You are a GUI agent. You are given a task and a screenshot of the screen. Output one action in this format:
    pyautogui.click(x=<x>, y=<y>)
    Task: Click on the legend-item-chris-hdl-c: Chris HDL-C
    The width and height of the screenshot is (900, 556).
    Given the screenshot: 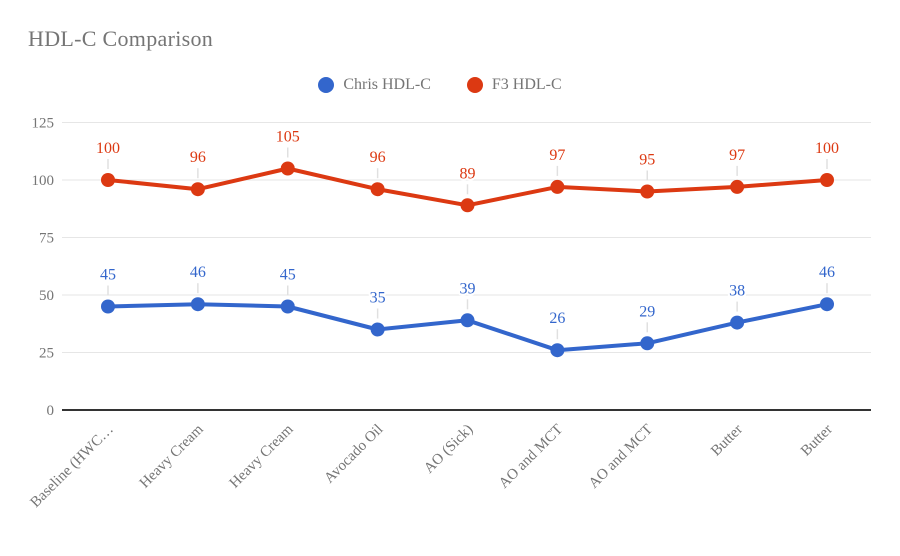 What is the action you would take?
    pyautogui.click(x=374, y=85)
    